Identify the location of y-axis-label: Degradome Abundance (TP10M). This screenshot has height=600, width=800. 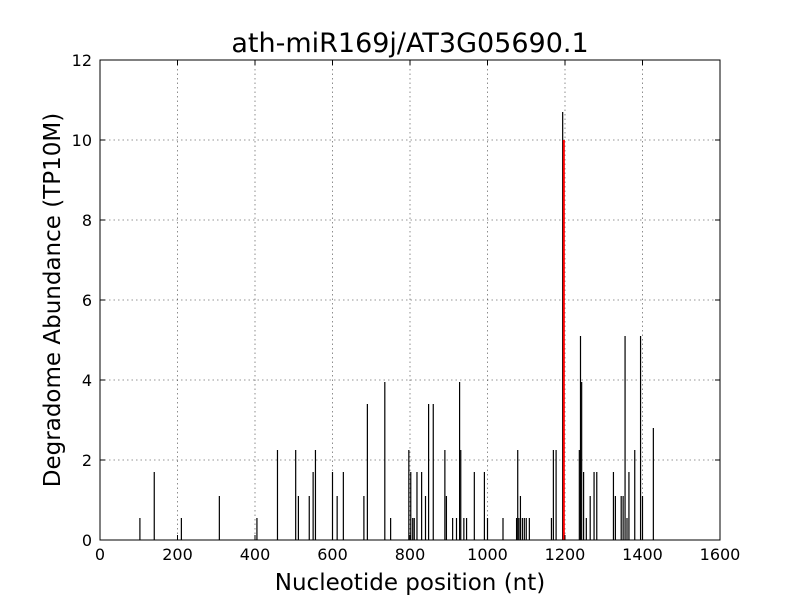
(53, 300).